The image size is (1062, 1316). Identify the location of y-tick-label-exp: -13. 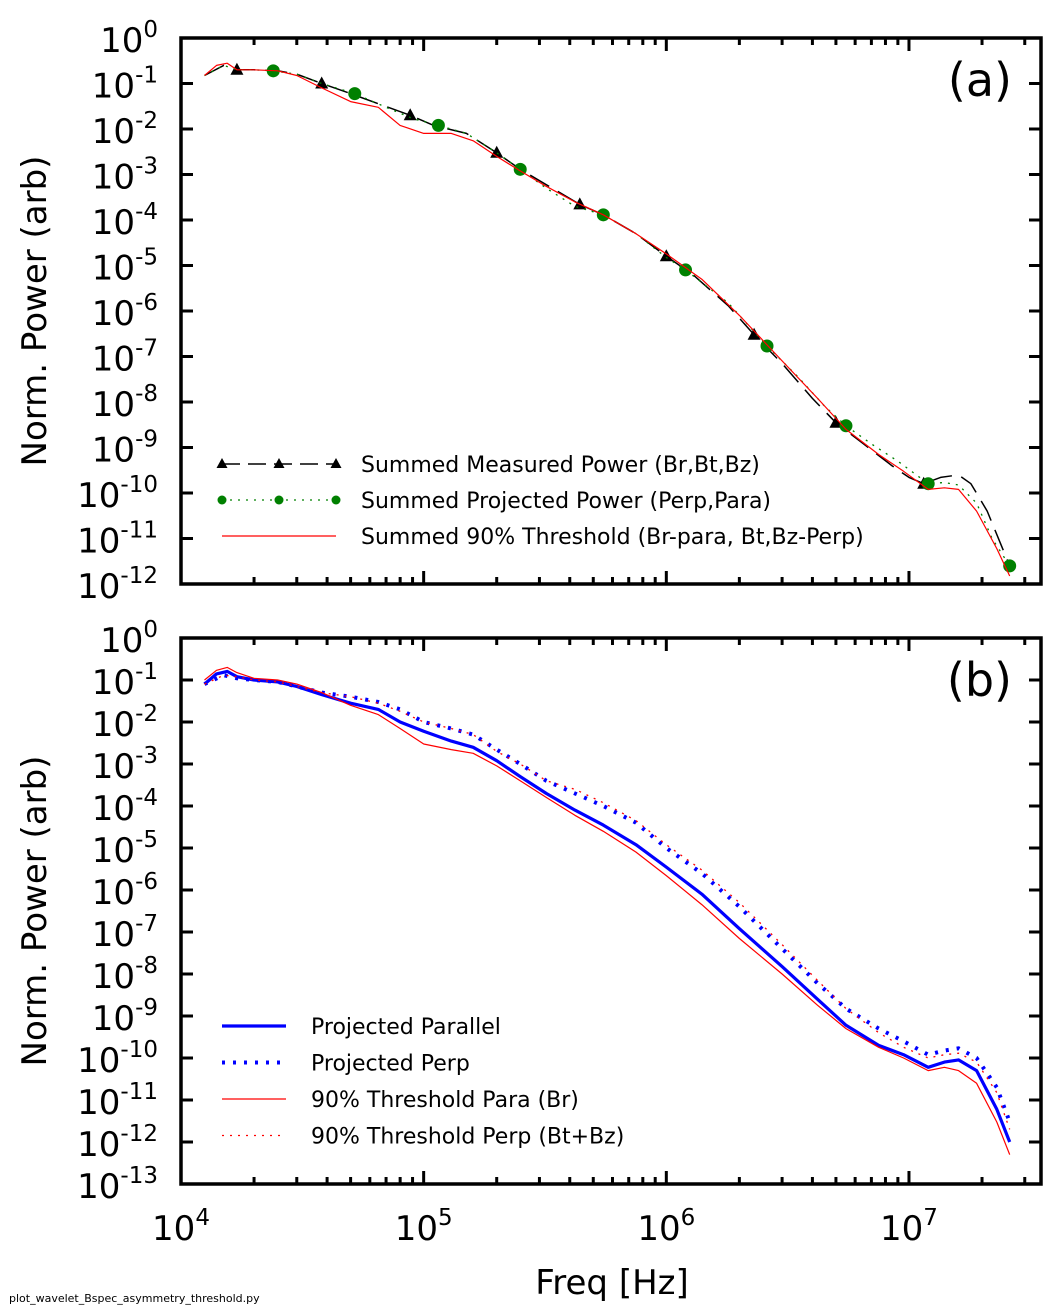
(139, 1176).